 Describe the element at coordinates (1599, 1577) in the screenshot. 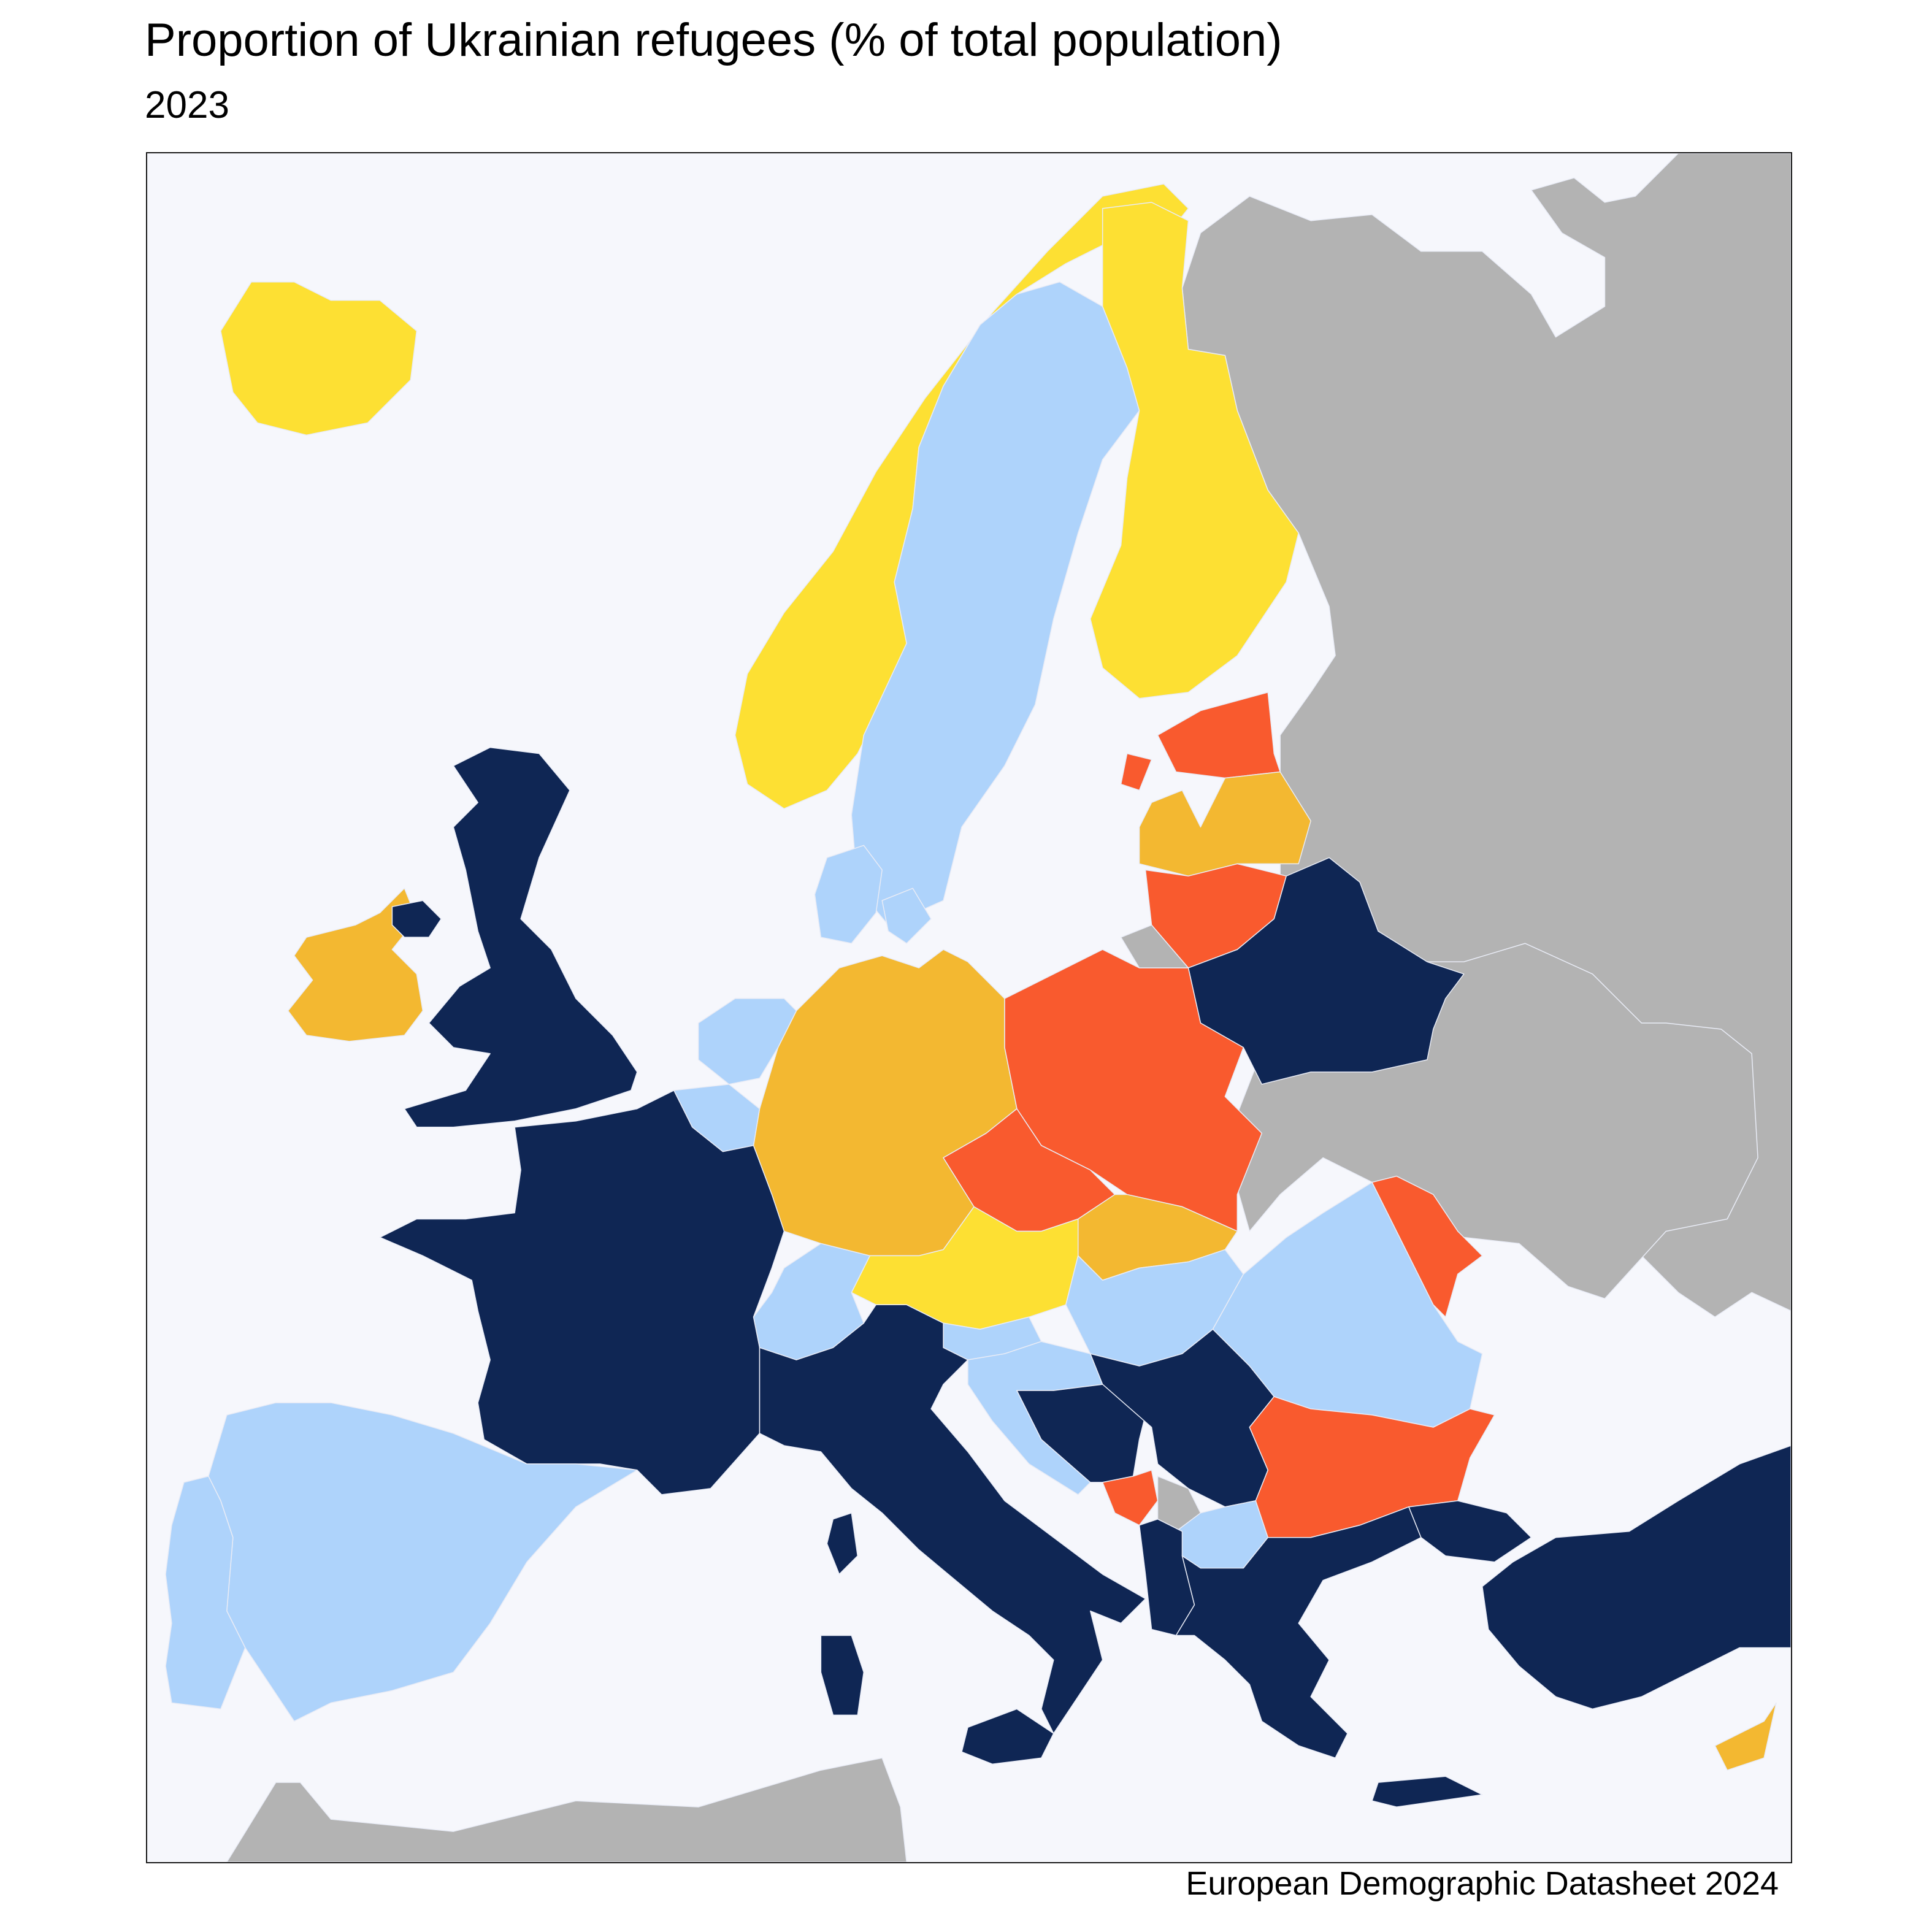

I see `region-t-rkiye` at that location.